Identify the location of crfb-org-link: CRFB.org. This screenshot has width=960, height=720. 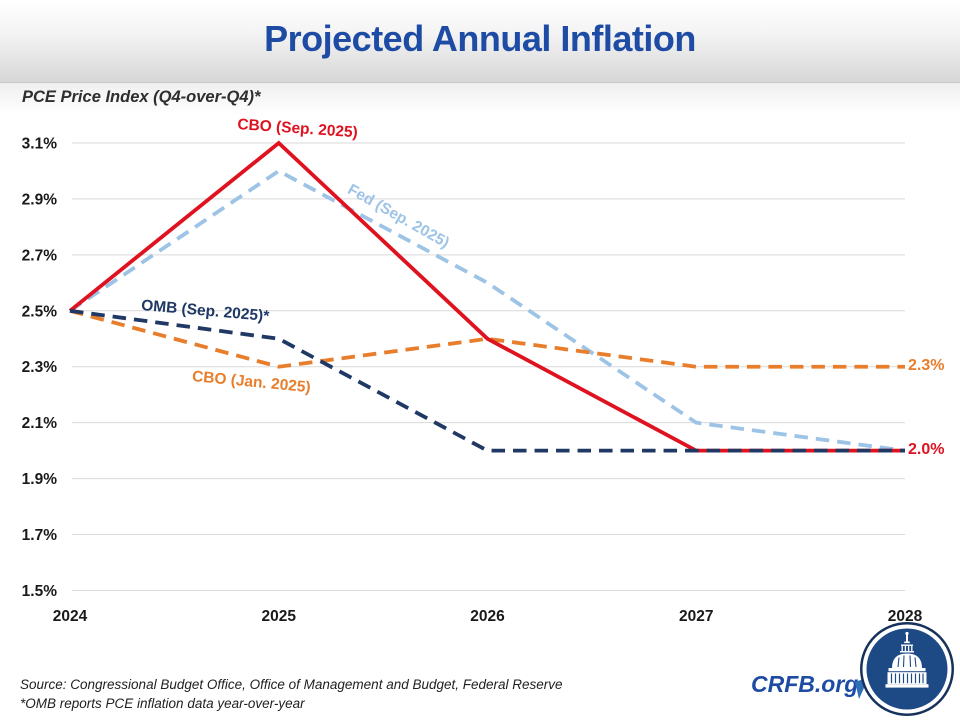
(805, 684).